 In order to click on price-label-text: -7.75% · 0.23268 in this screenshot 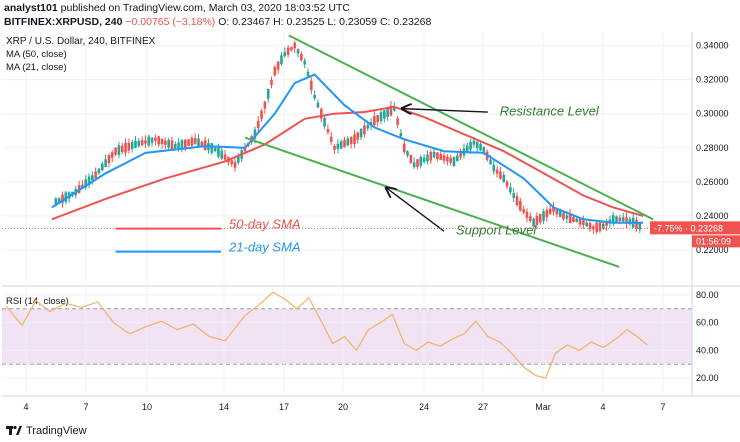, I will do `click(688, 228)`.